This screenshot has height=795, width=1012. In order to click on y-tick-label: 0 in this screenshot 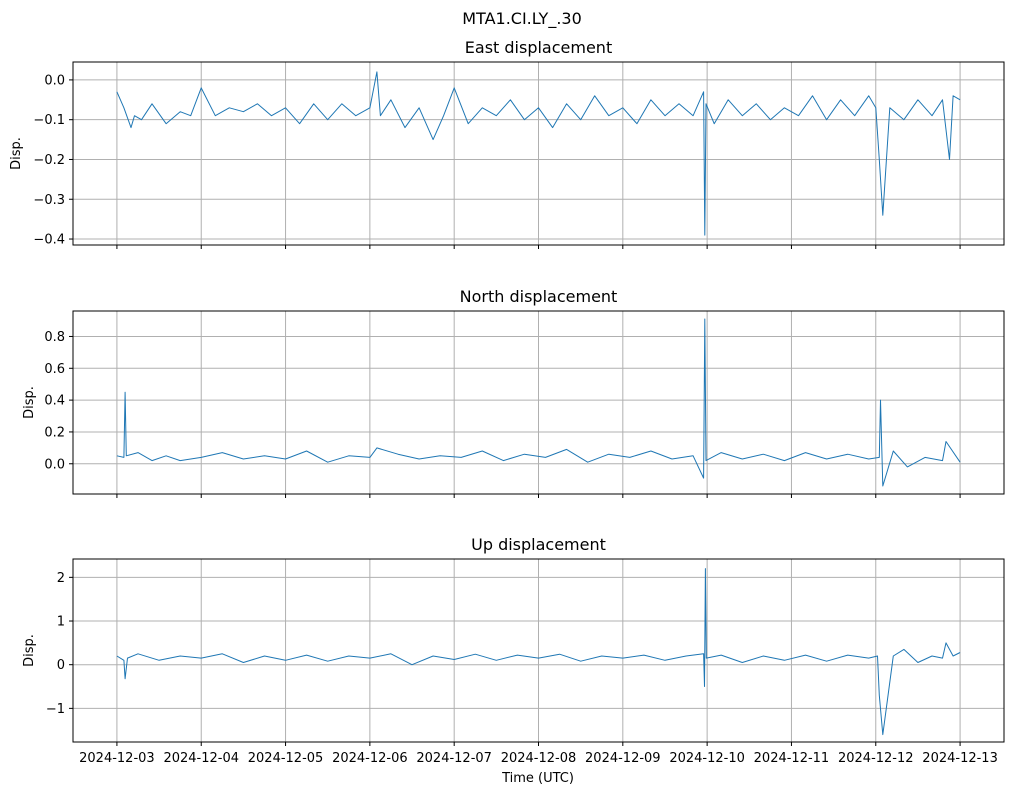, I will do `click(61, 665)`.